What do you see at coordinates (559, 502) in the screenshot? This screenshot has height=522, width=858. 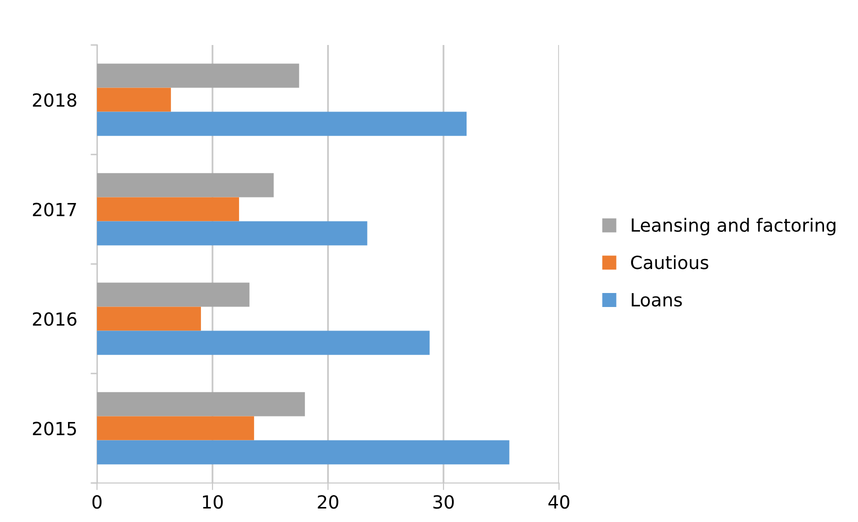 I see `x-tick-label: 40` at bounding box center [559, 502].